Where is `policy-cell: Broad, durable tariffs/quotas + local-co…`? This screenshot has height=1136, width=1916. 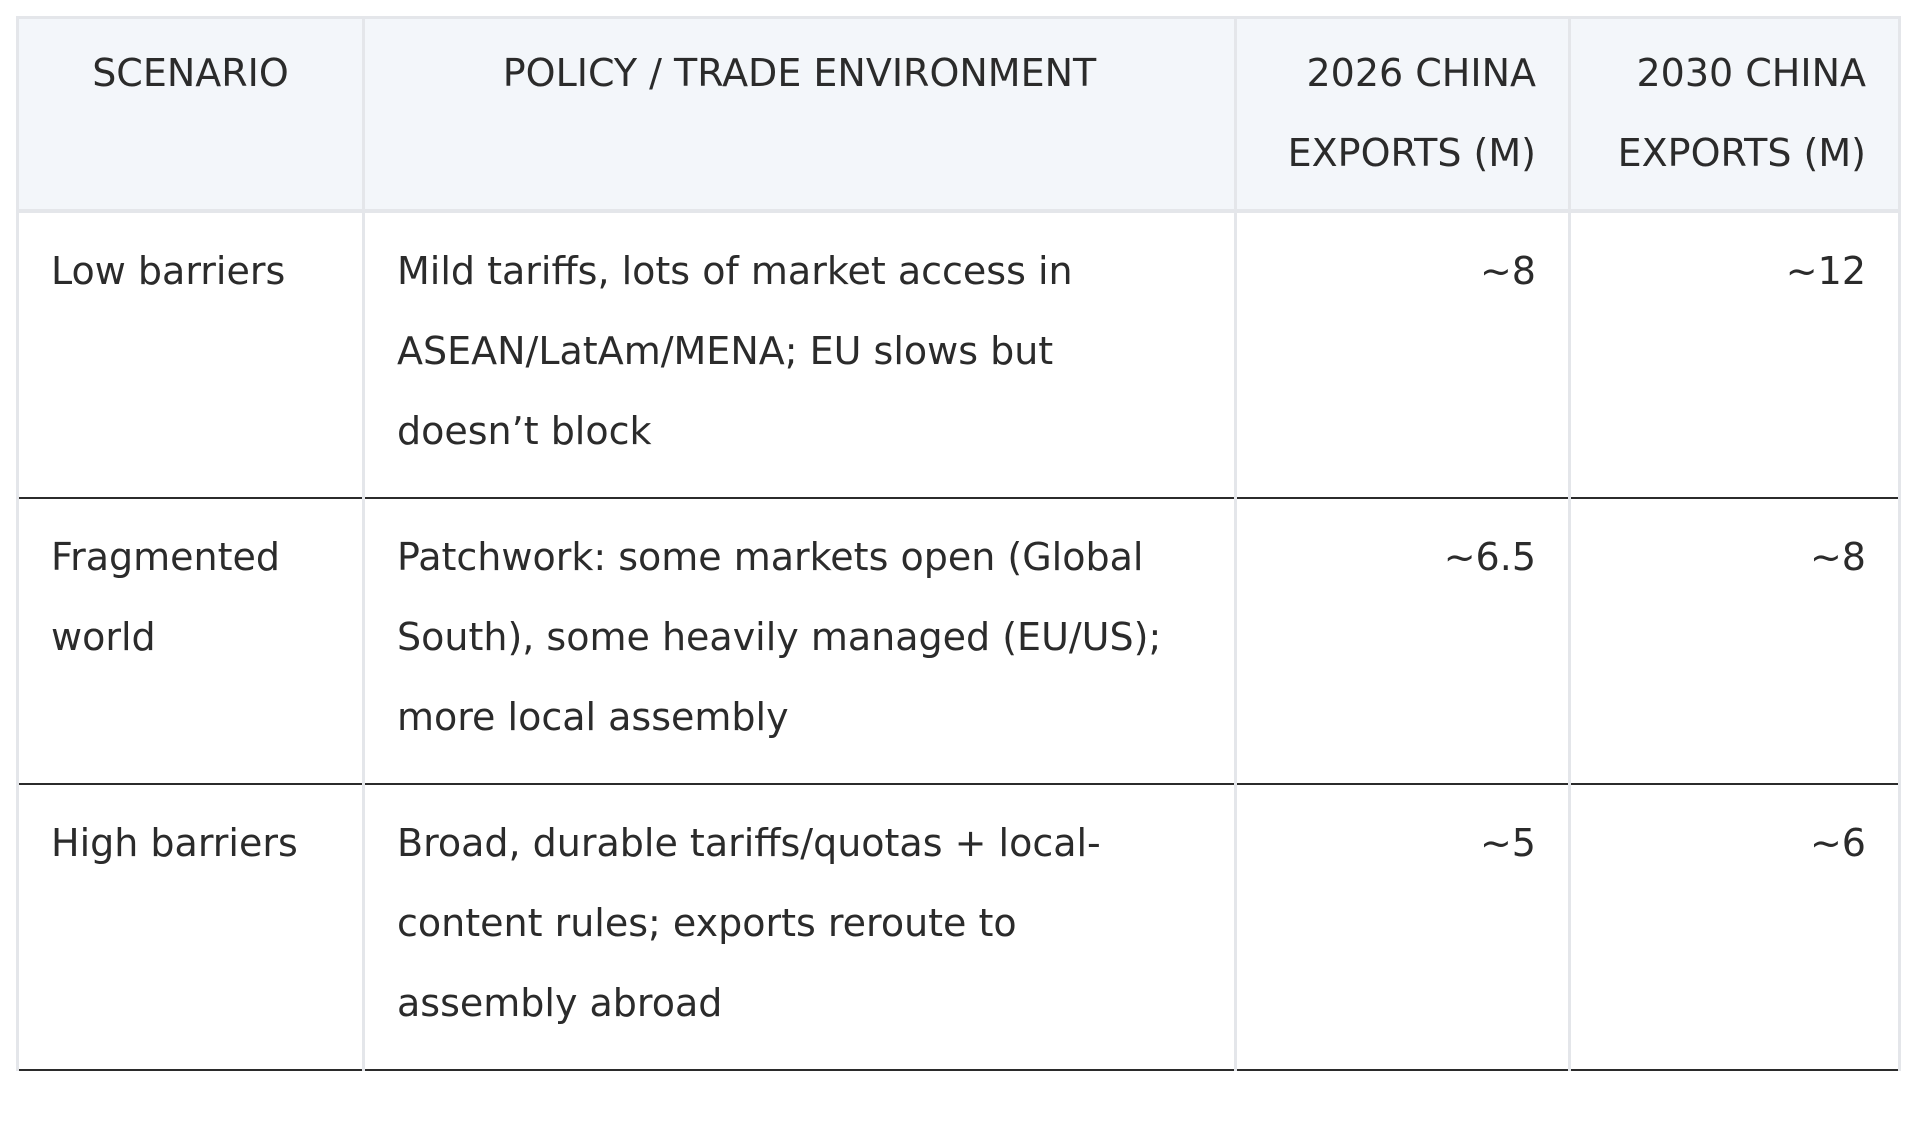
policy-cell: Broad, durable tariffs/quotas + local-co… is located at coordinates (799, 927).